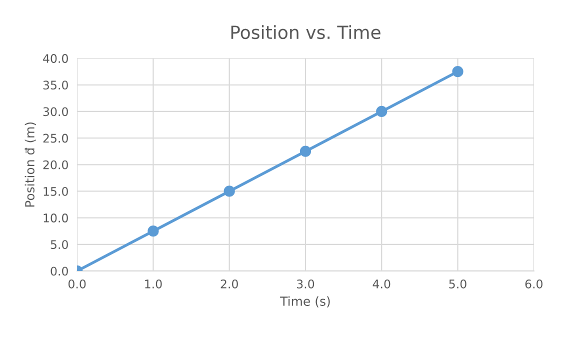 This screenshot has height=343, width=571. What do you see at coordinates (59, 271) in the screenshot?
I see `y-tick-label: 0.0` at bounding box center [59, 271].